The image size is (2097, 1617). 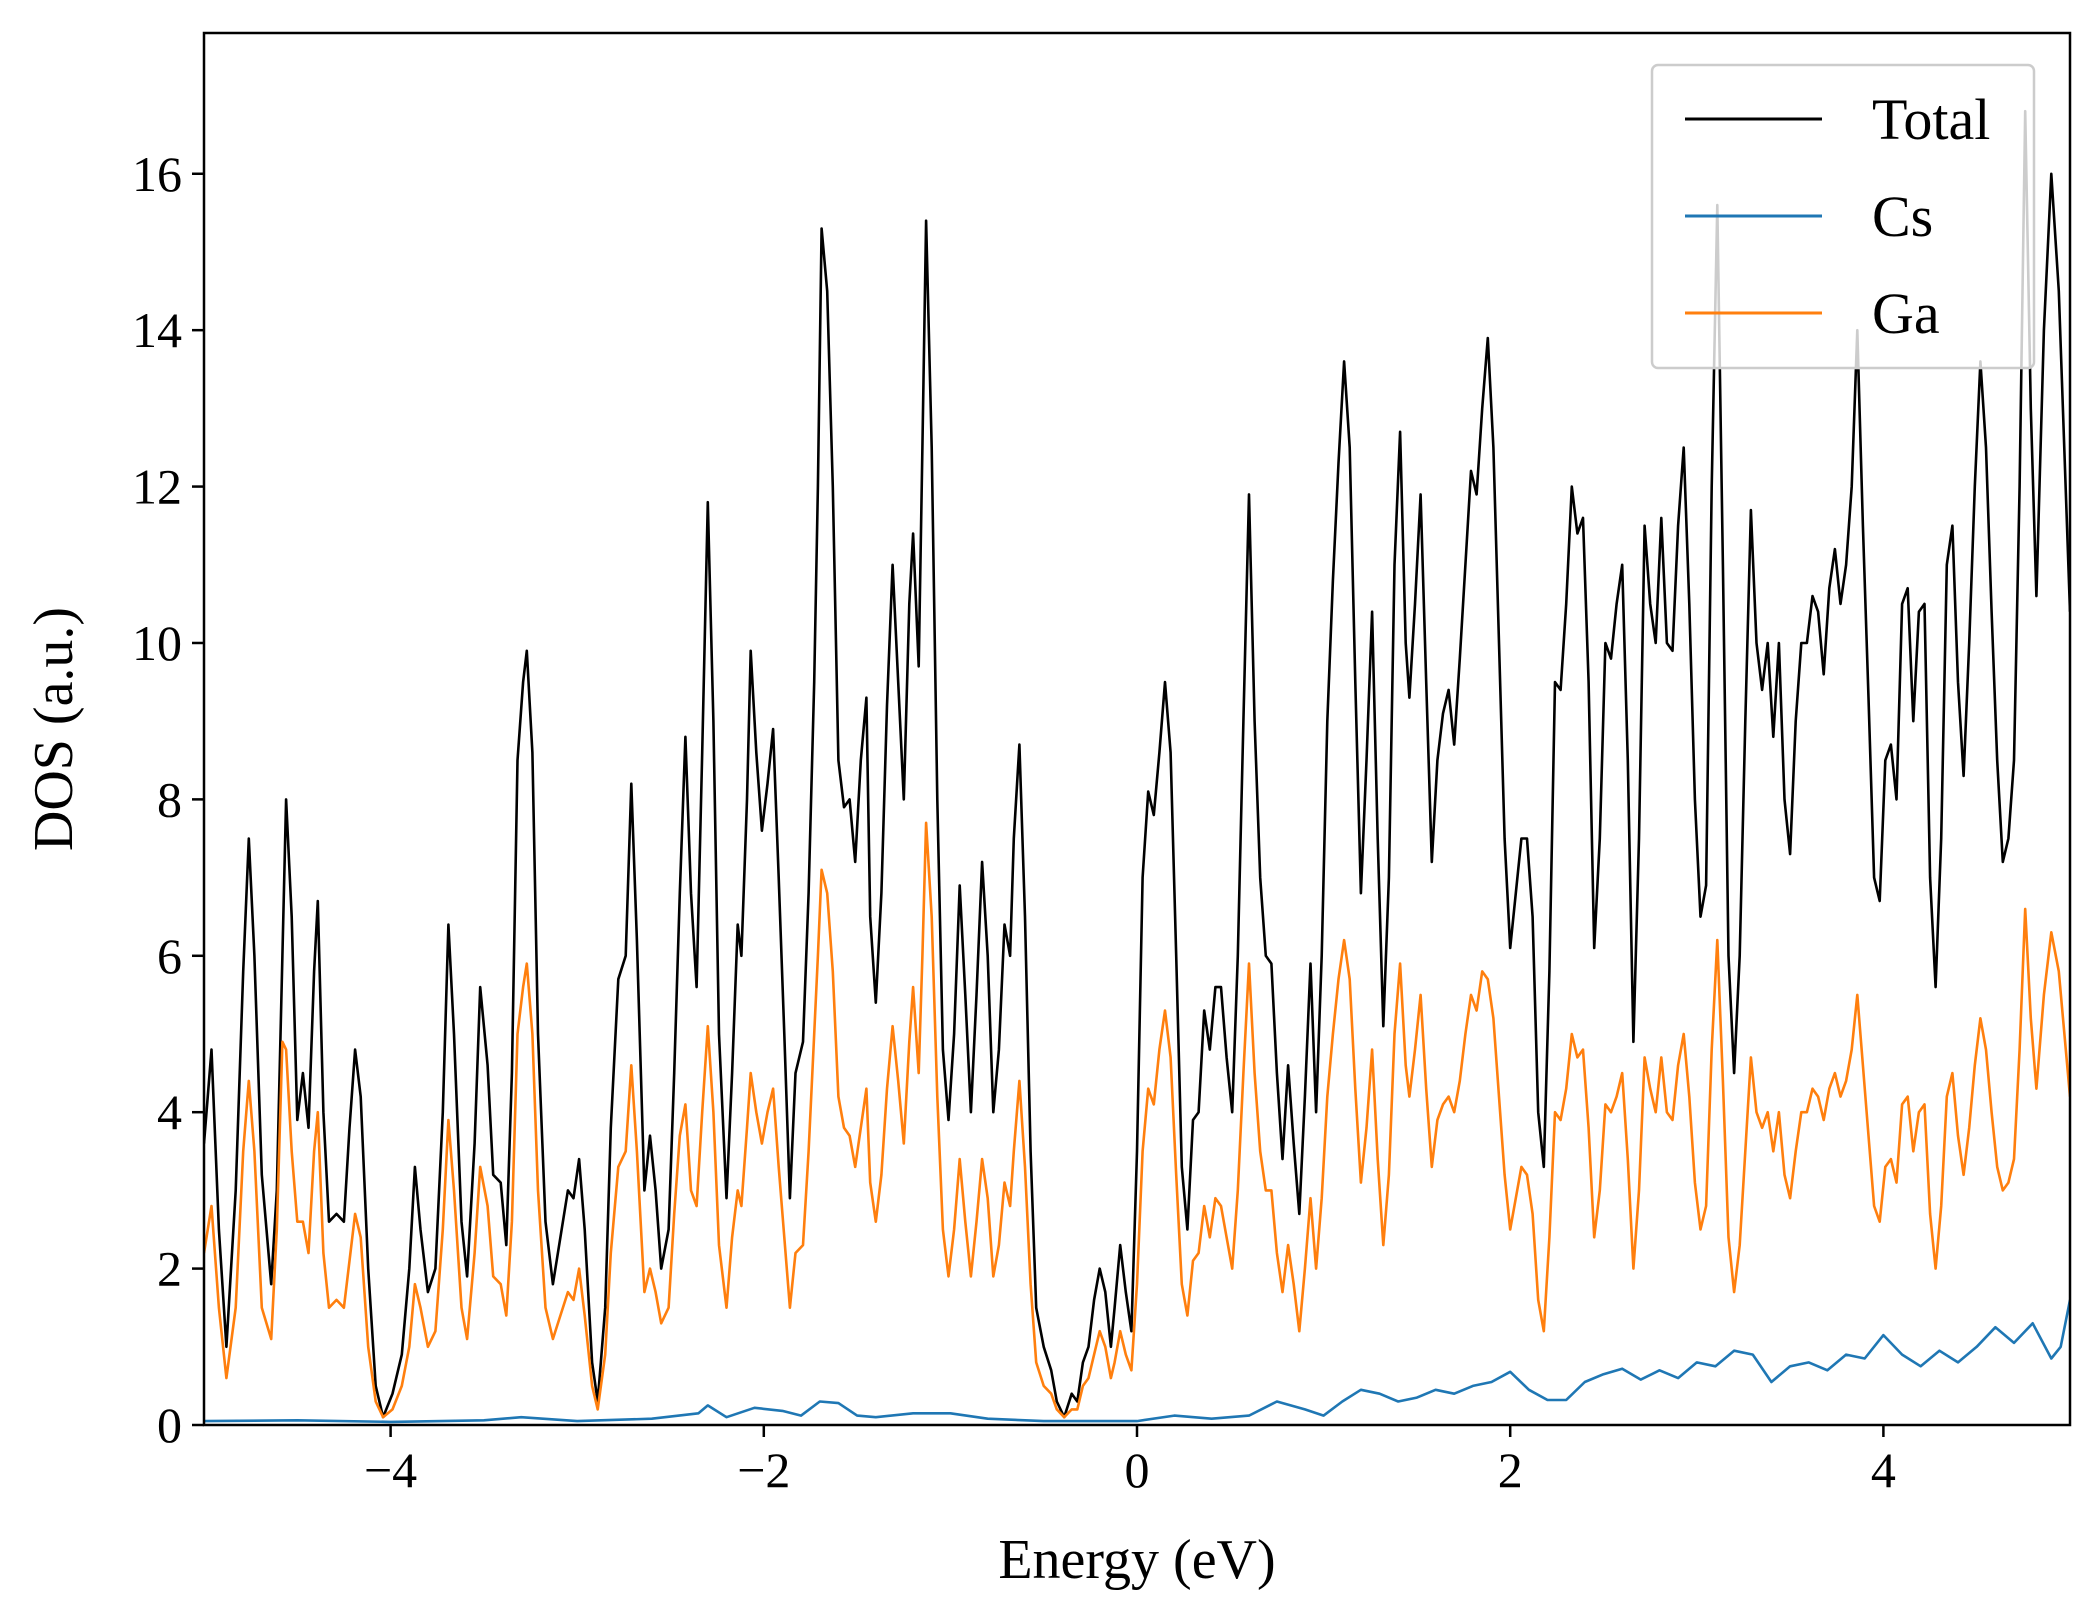 I want to click on y-tick-label: 2, so click(x=169, y=1269).